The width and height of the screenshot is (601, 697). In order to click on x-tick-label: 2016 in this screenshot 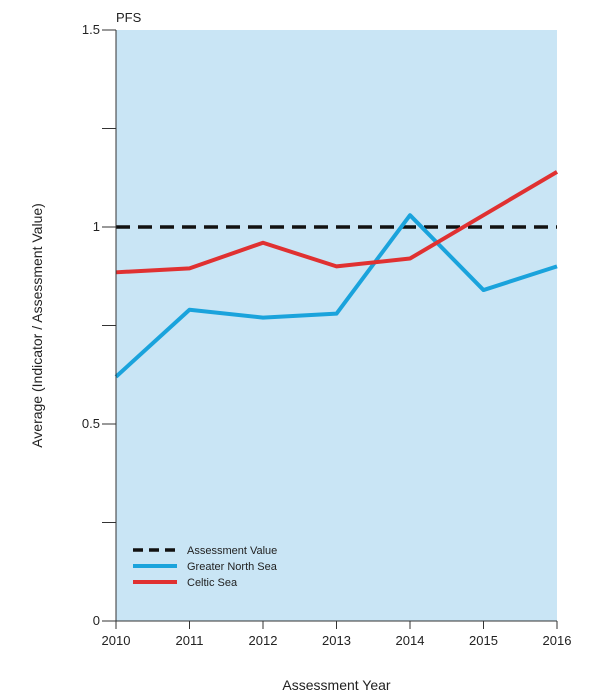, I will do `click(557, 640)`.